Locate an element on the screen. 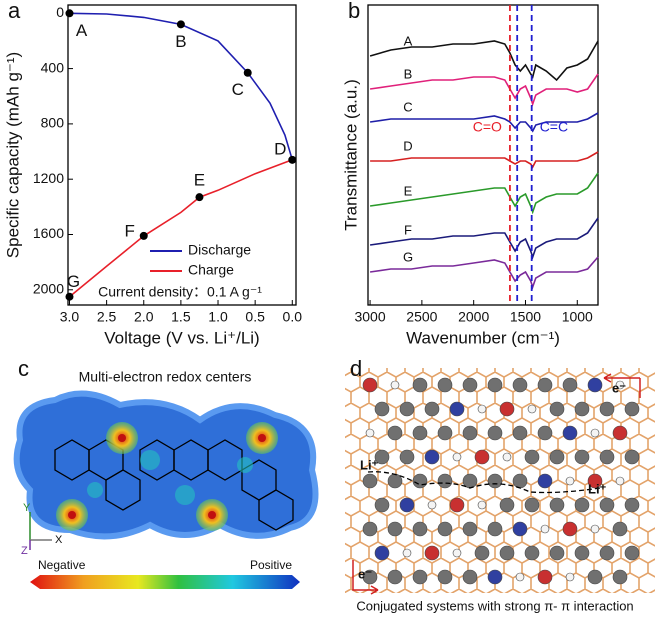 Image resolution: width=661 pixels, height=619 pixels. y-tick-label: 400 is located at coordinates (53, 67).